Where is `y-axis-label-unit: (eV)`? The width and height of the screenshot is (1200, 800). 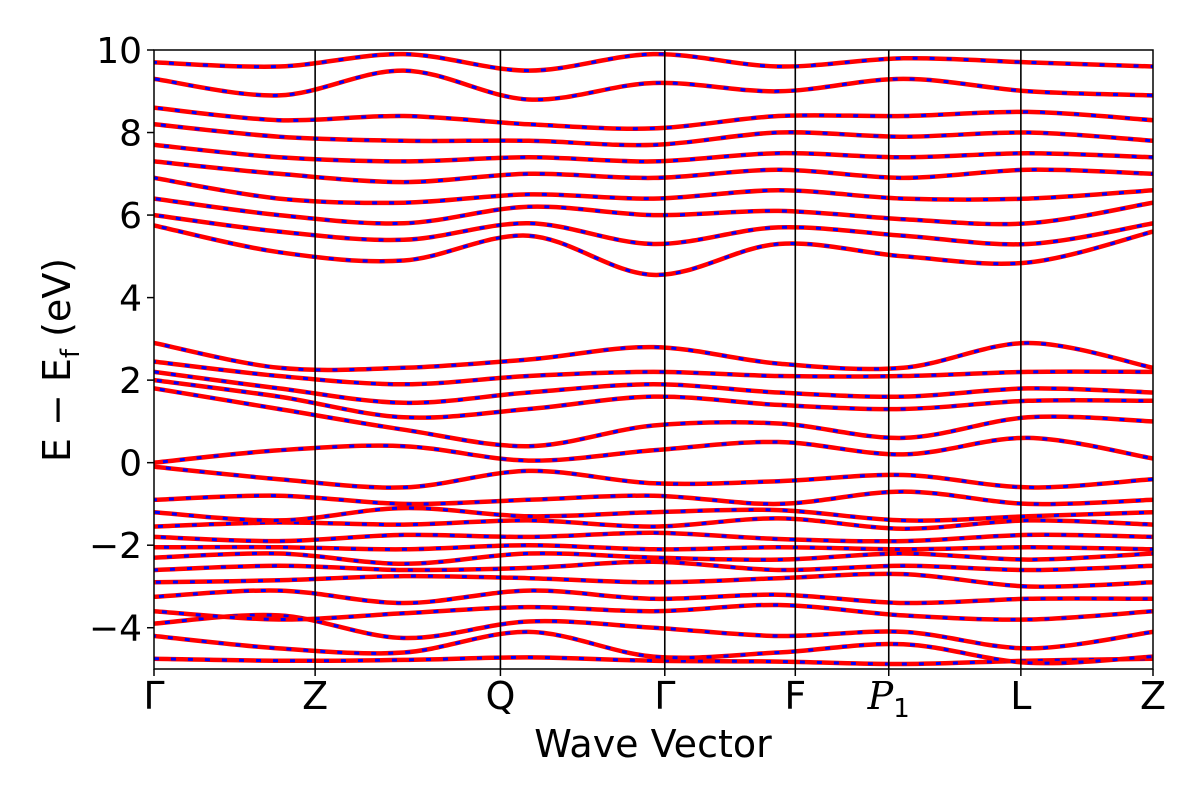 y-axis-label-unit: (eV) is located at coordinates (57, 303).